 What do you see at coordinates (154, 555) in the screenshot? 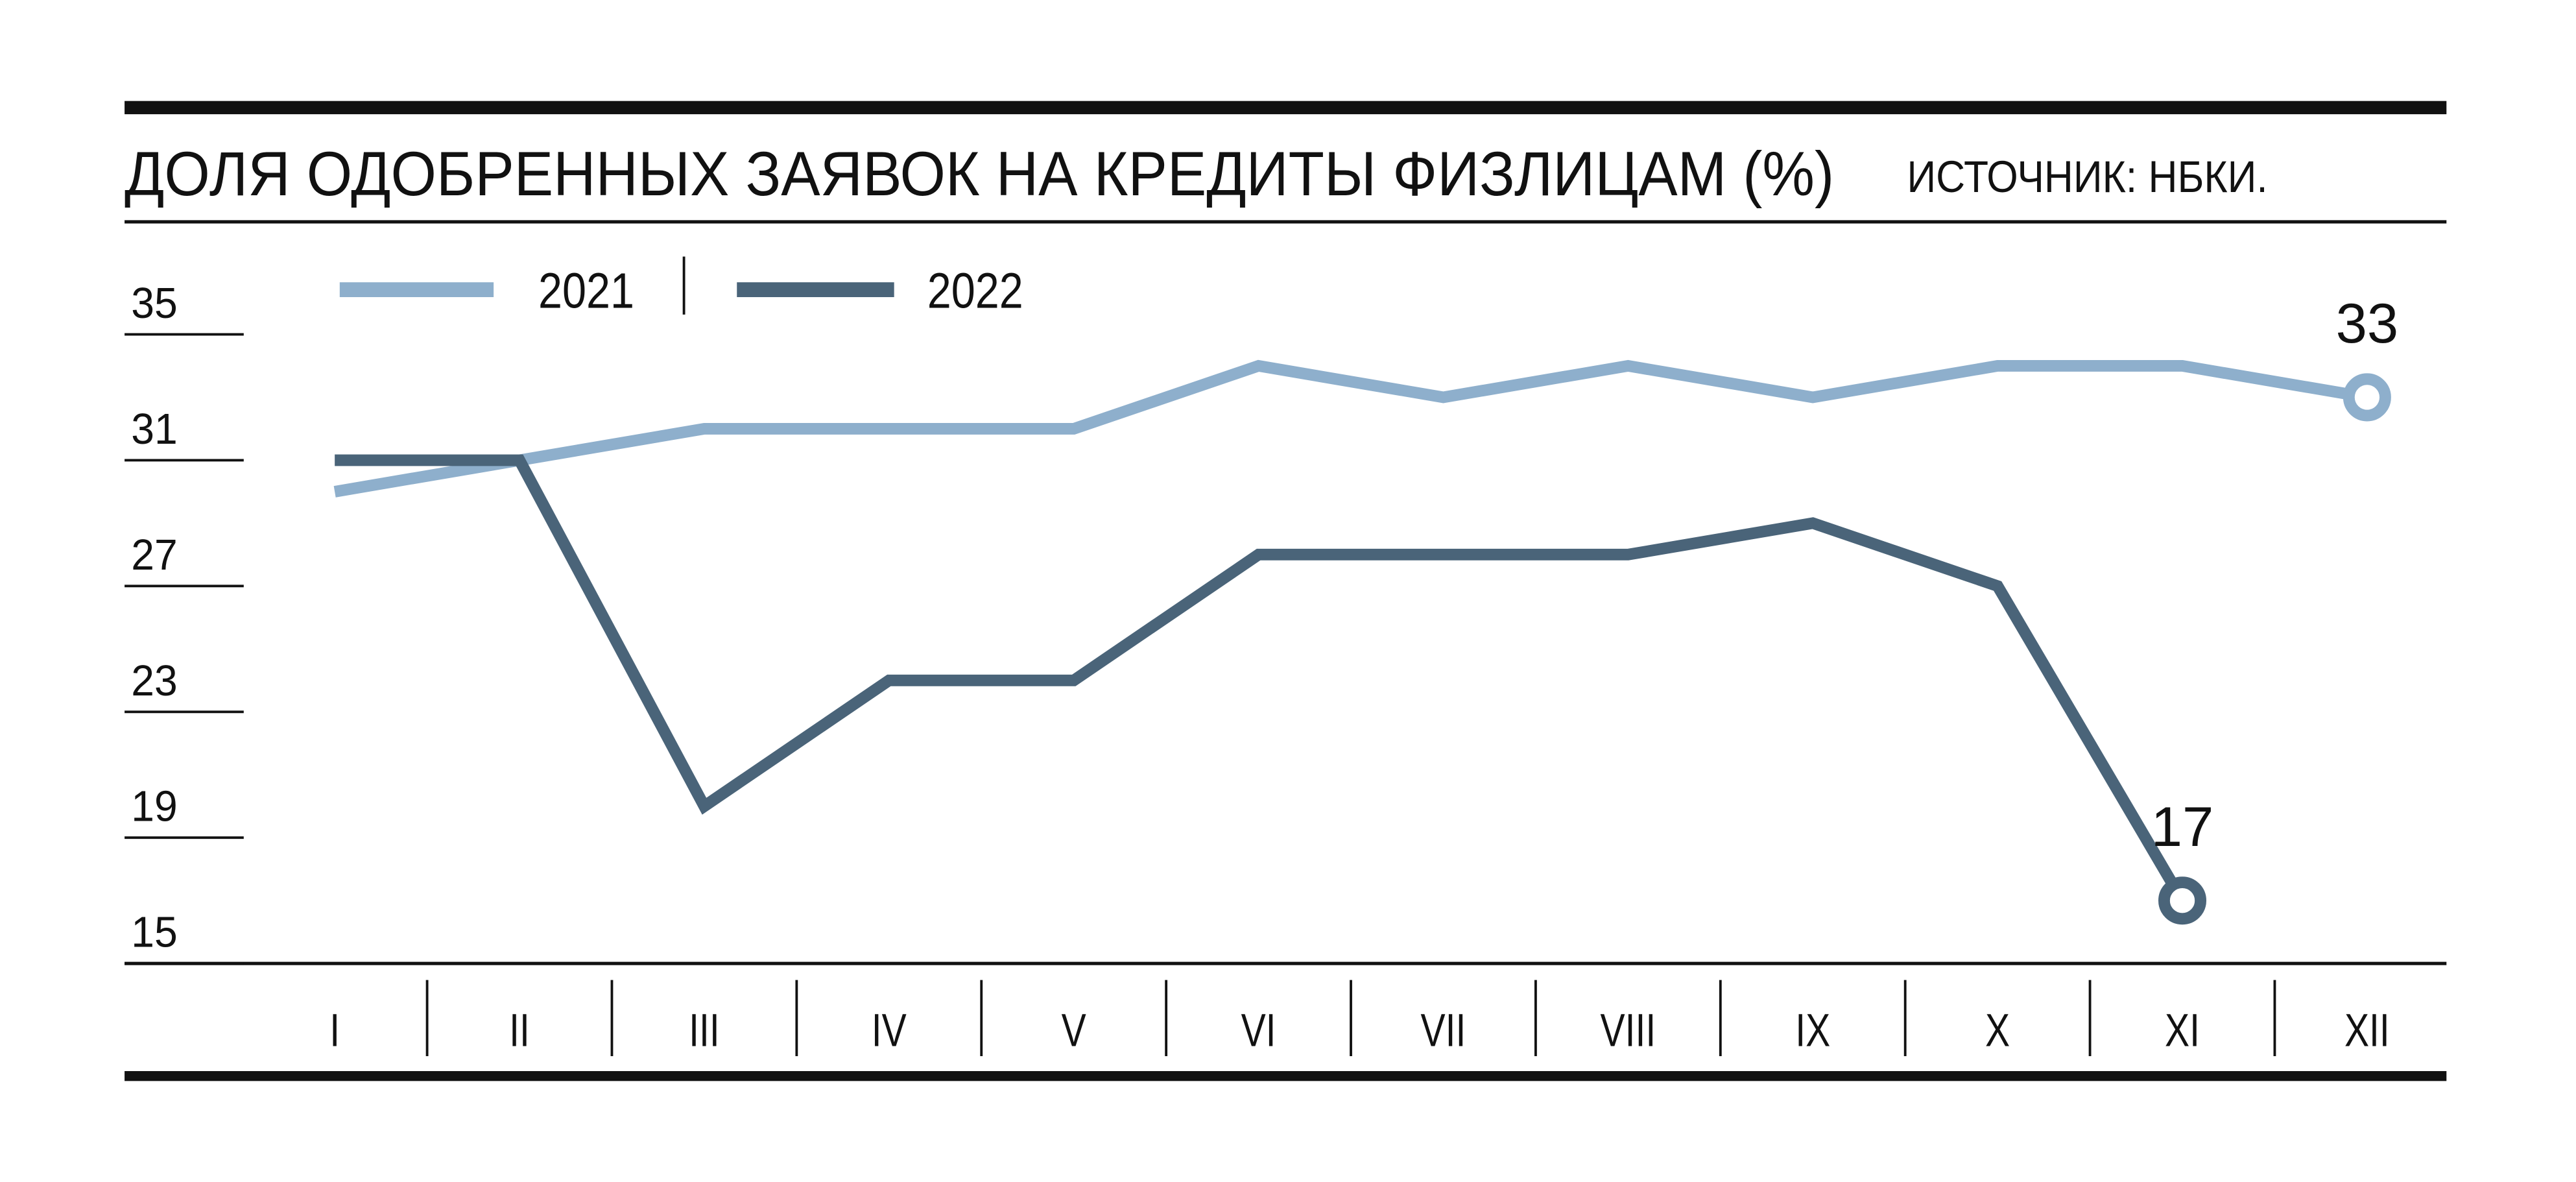
I see `y-tick-label: 27` at bounding box center [154, 555].